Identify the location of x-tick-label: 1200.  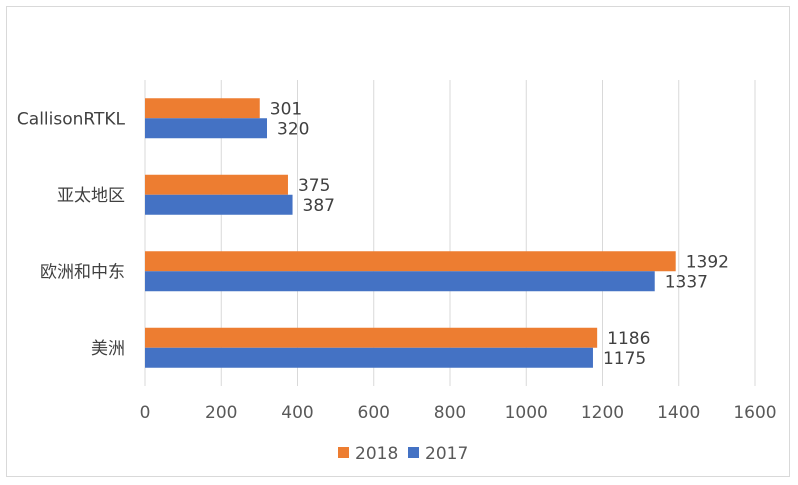
(602, 413).